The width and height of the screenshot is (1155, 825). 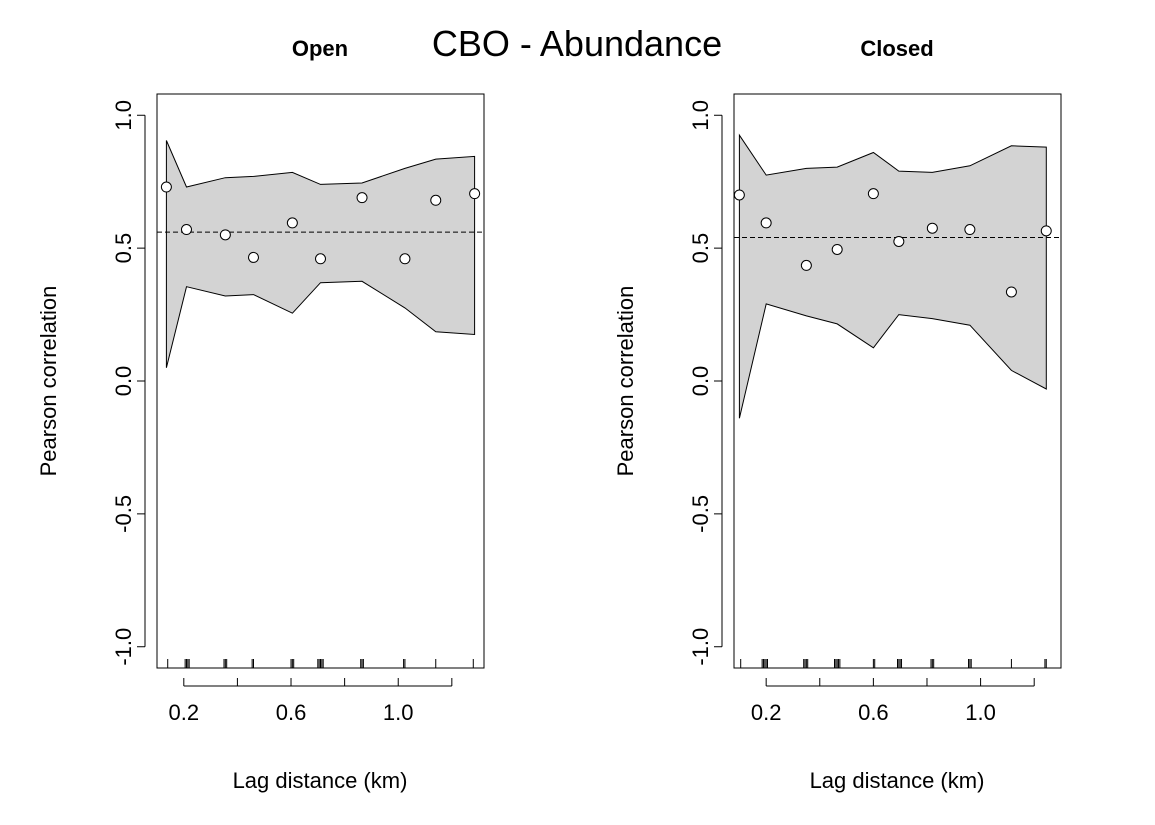 What do you see at coordinates (700, 248) in the screenshot?
I see `y-tick-label-closed: 0.5` at bounding box center [700, 248].